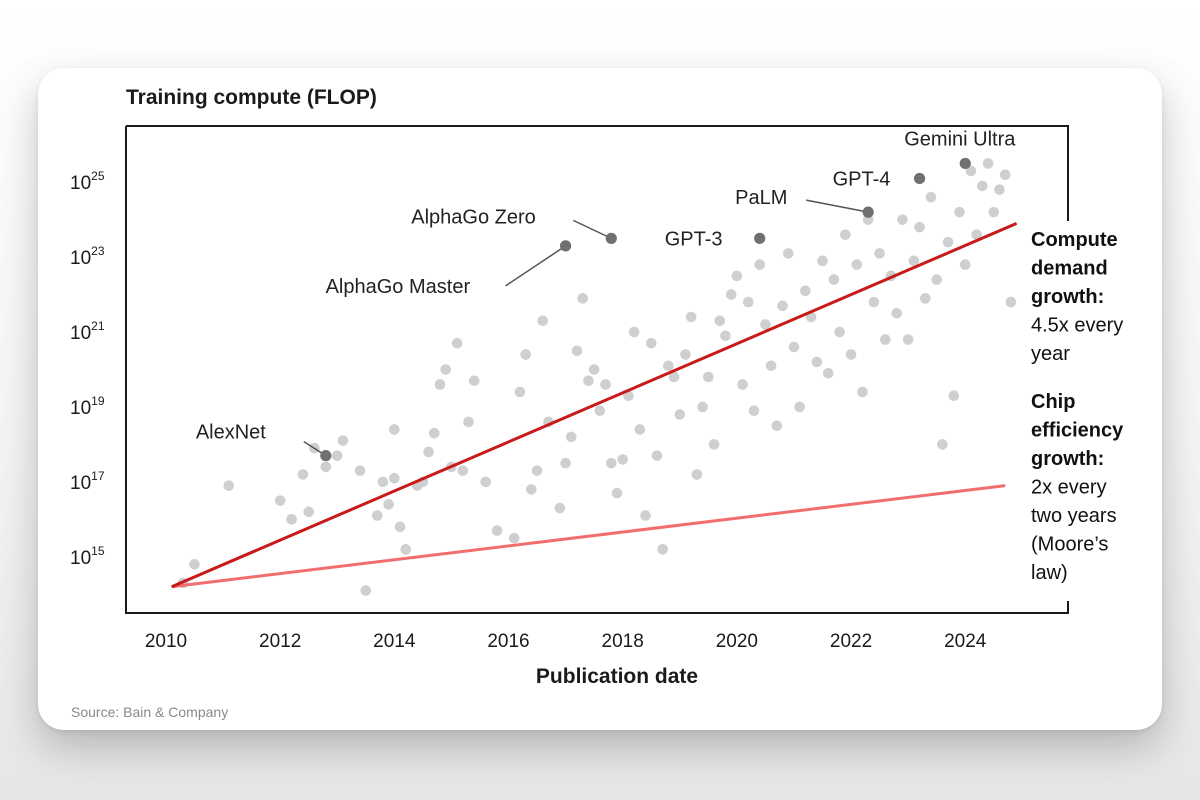 The height and width of the screenshot is (800, 1200). What do you see at coordinates (1077, 326) in the screenshot?
I see `legend-detail-line: 4.5x every` at bounding box center [1077, 326].